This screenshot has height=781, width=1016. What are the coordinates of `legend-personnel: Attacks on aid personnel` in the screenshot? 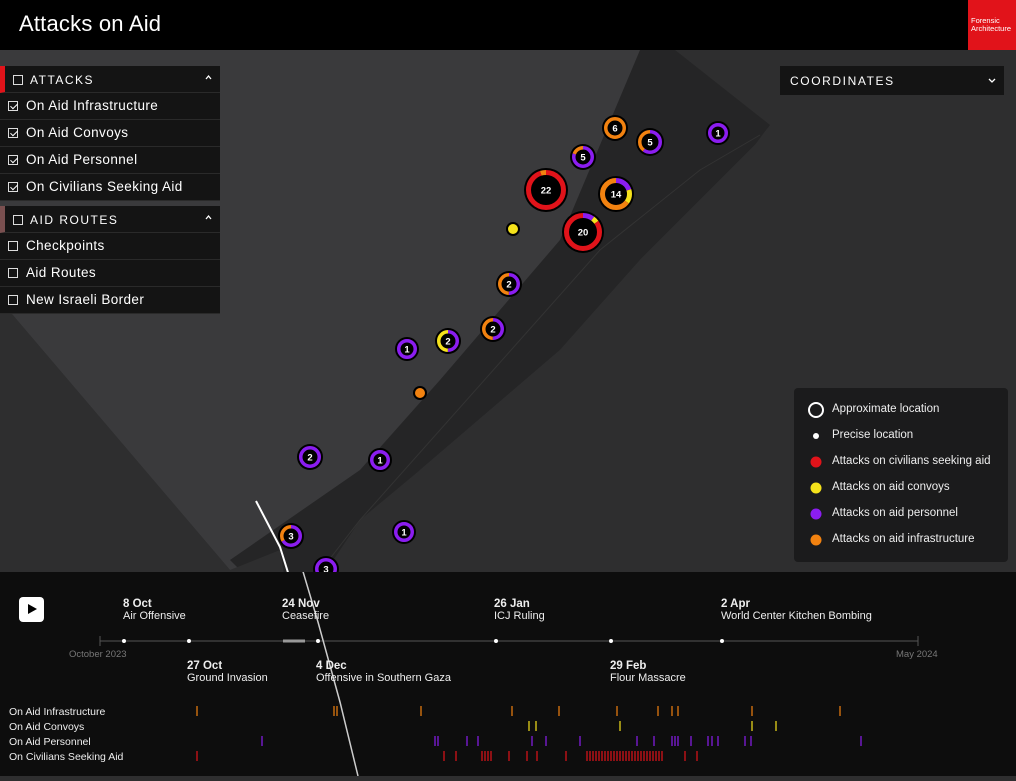 It's located at (901, 514).